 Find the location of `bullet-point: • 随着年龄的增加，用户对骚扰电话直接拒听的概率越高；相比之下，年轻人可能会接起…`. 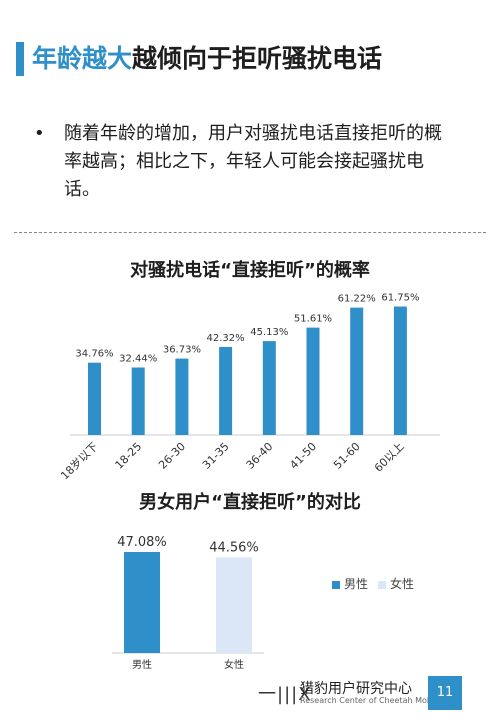

bullet-point: • 随着年龄的增加，用户对骚扰电话直接拒听的概率越高；相比之下，年轻人可能会接起… is located at coordinates (244, 162).